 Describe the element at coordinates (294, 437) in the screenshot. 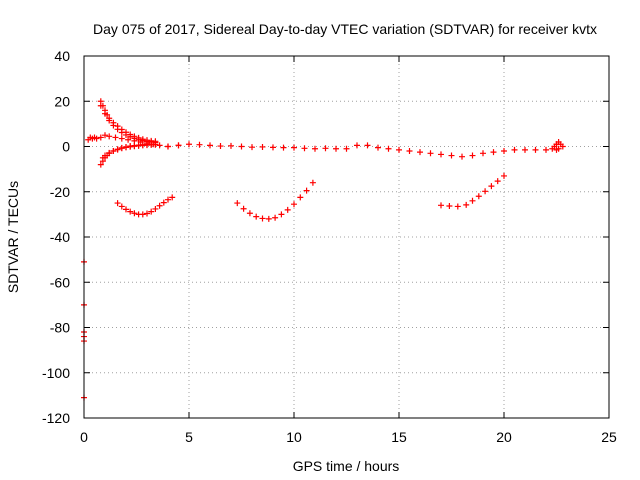

I see `x-tick-label: 10` at that location.